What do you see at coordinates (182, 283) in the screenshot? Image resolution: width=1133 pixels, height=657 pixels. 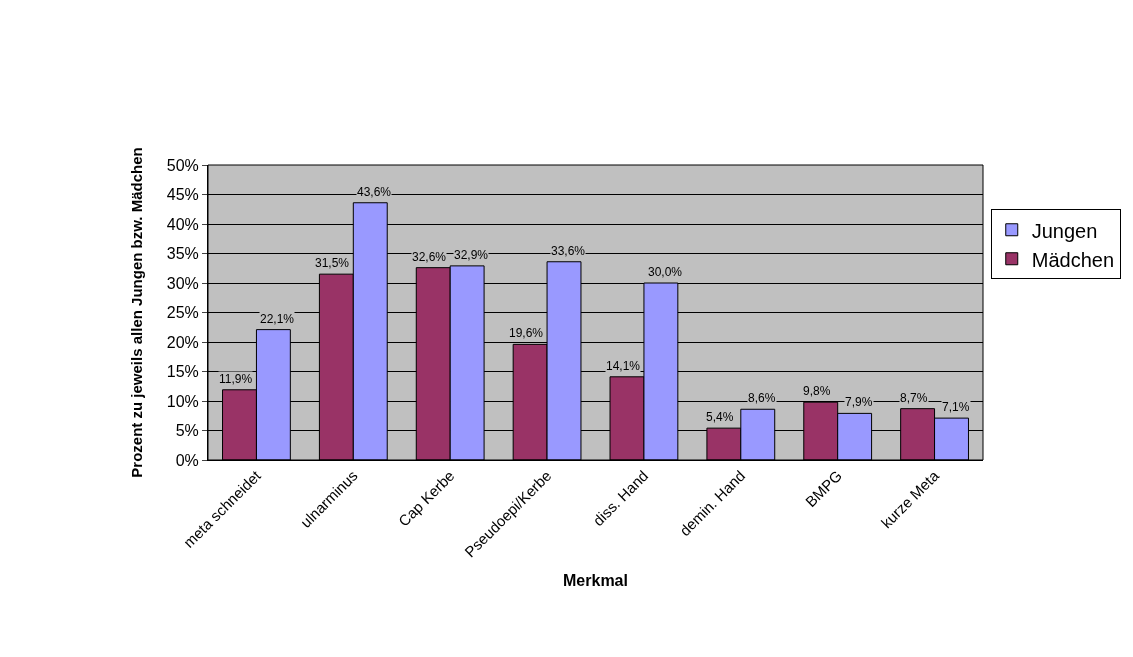 I see `y-tick-label: 30%` at bounding box center [182, 283].